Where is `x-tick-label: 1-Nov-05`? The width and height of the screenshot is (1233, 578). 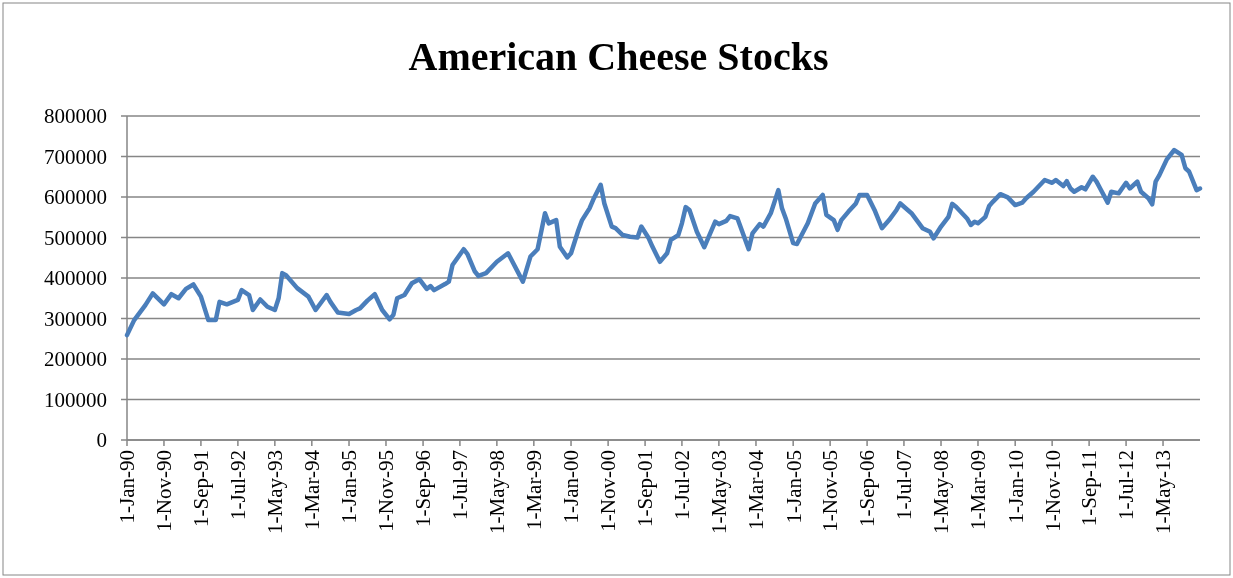 x-tick-label: 1-Nov-05 is located at coordinates (830, 491).